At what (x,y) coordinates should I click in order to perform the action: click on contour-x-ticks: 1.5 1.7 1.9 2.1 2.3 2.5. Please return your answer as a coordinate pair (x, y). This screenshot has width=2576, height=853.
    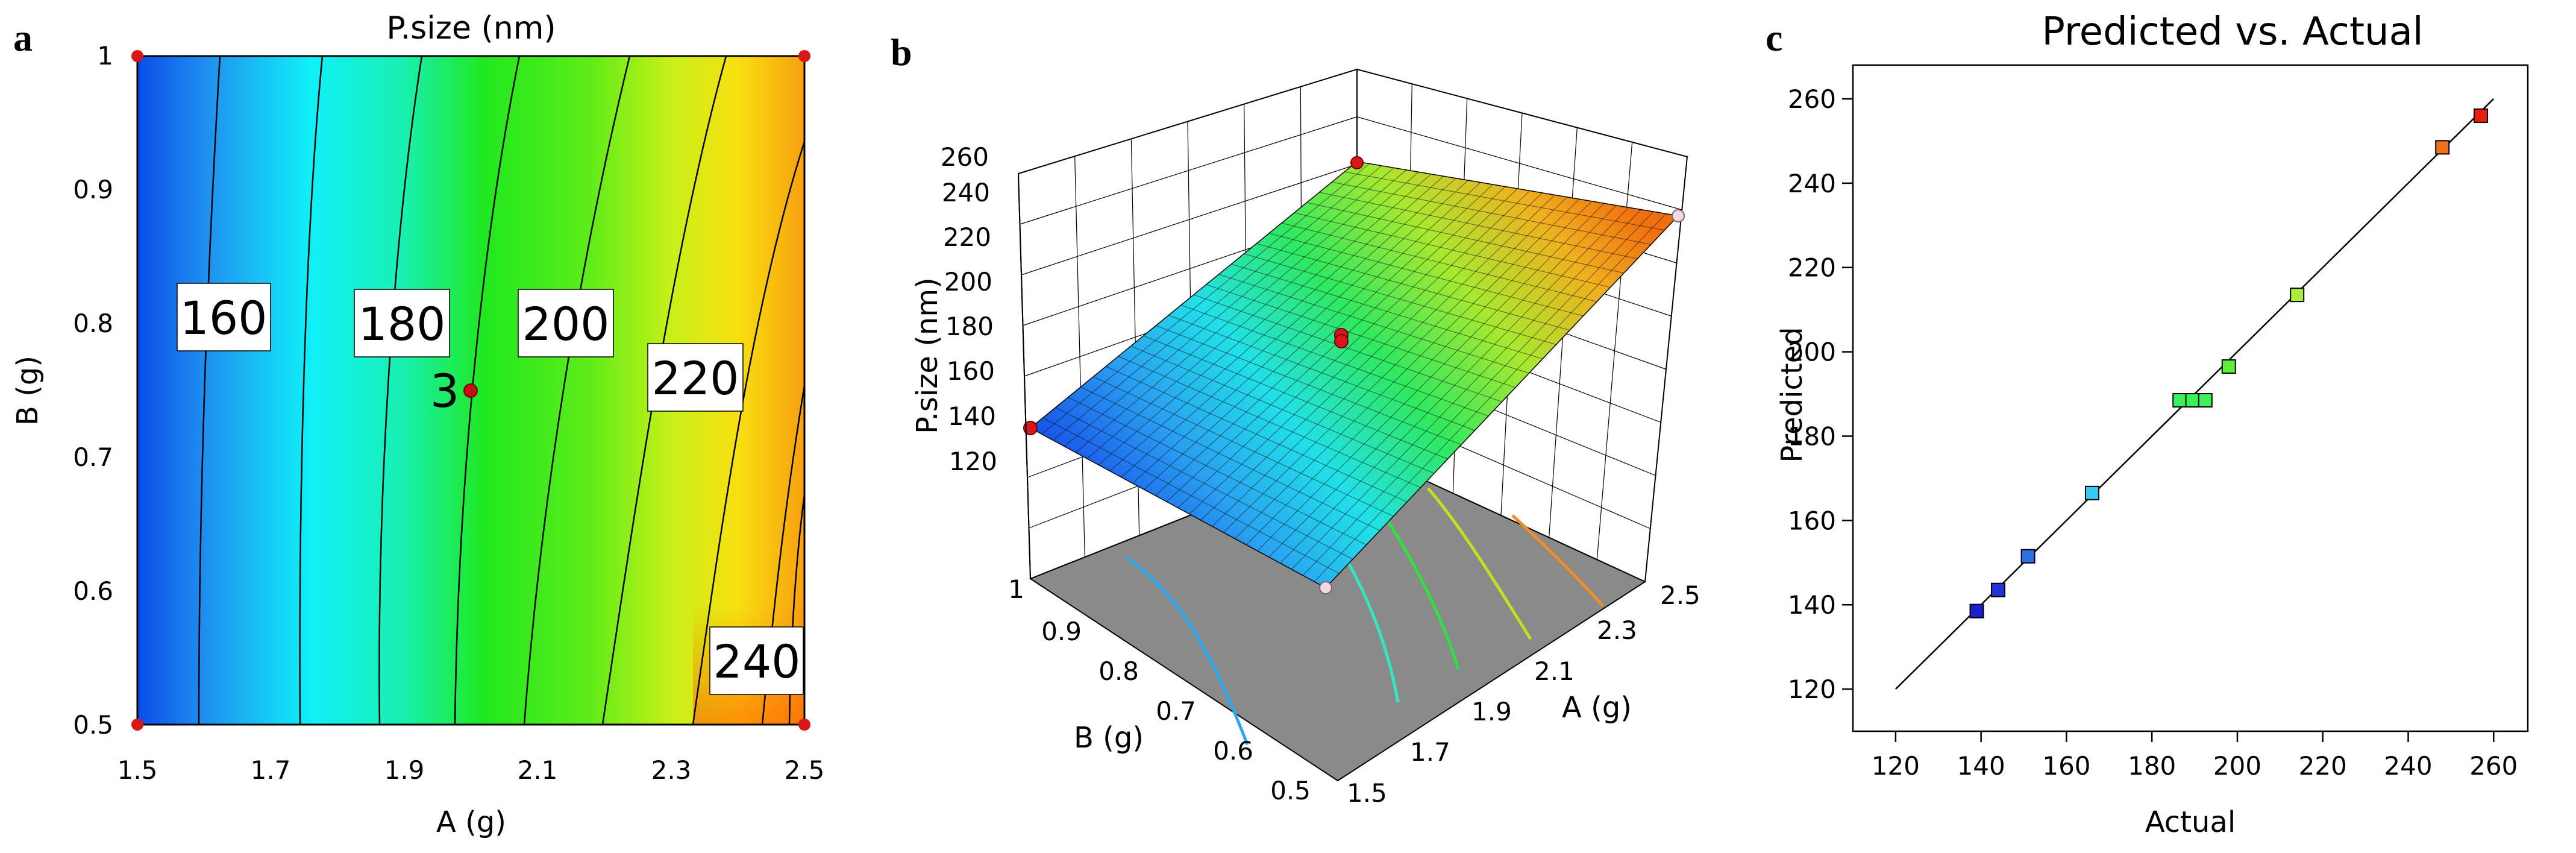
    Looking at the image, I should click on (471, 770).